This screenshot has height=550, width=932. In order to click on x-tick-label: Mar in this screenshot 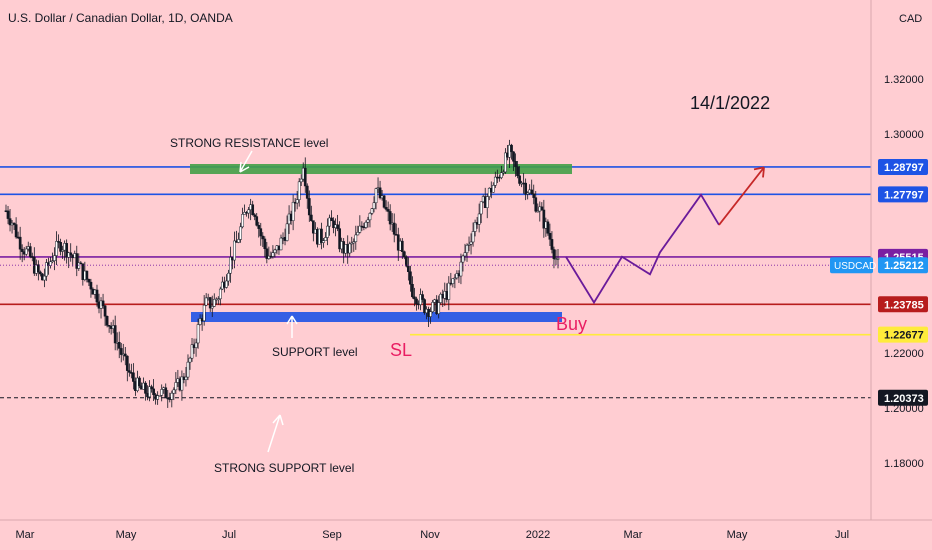, I will do `click(25, 535)`.